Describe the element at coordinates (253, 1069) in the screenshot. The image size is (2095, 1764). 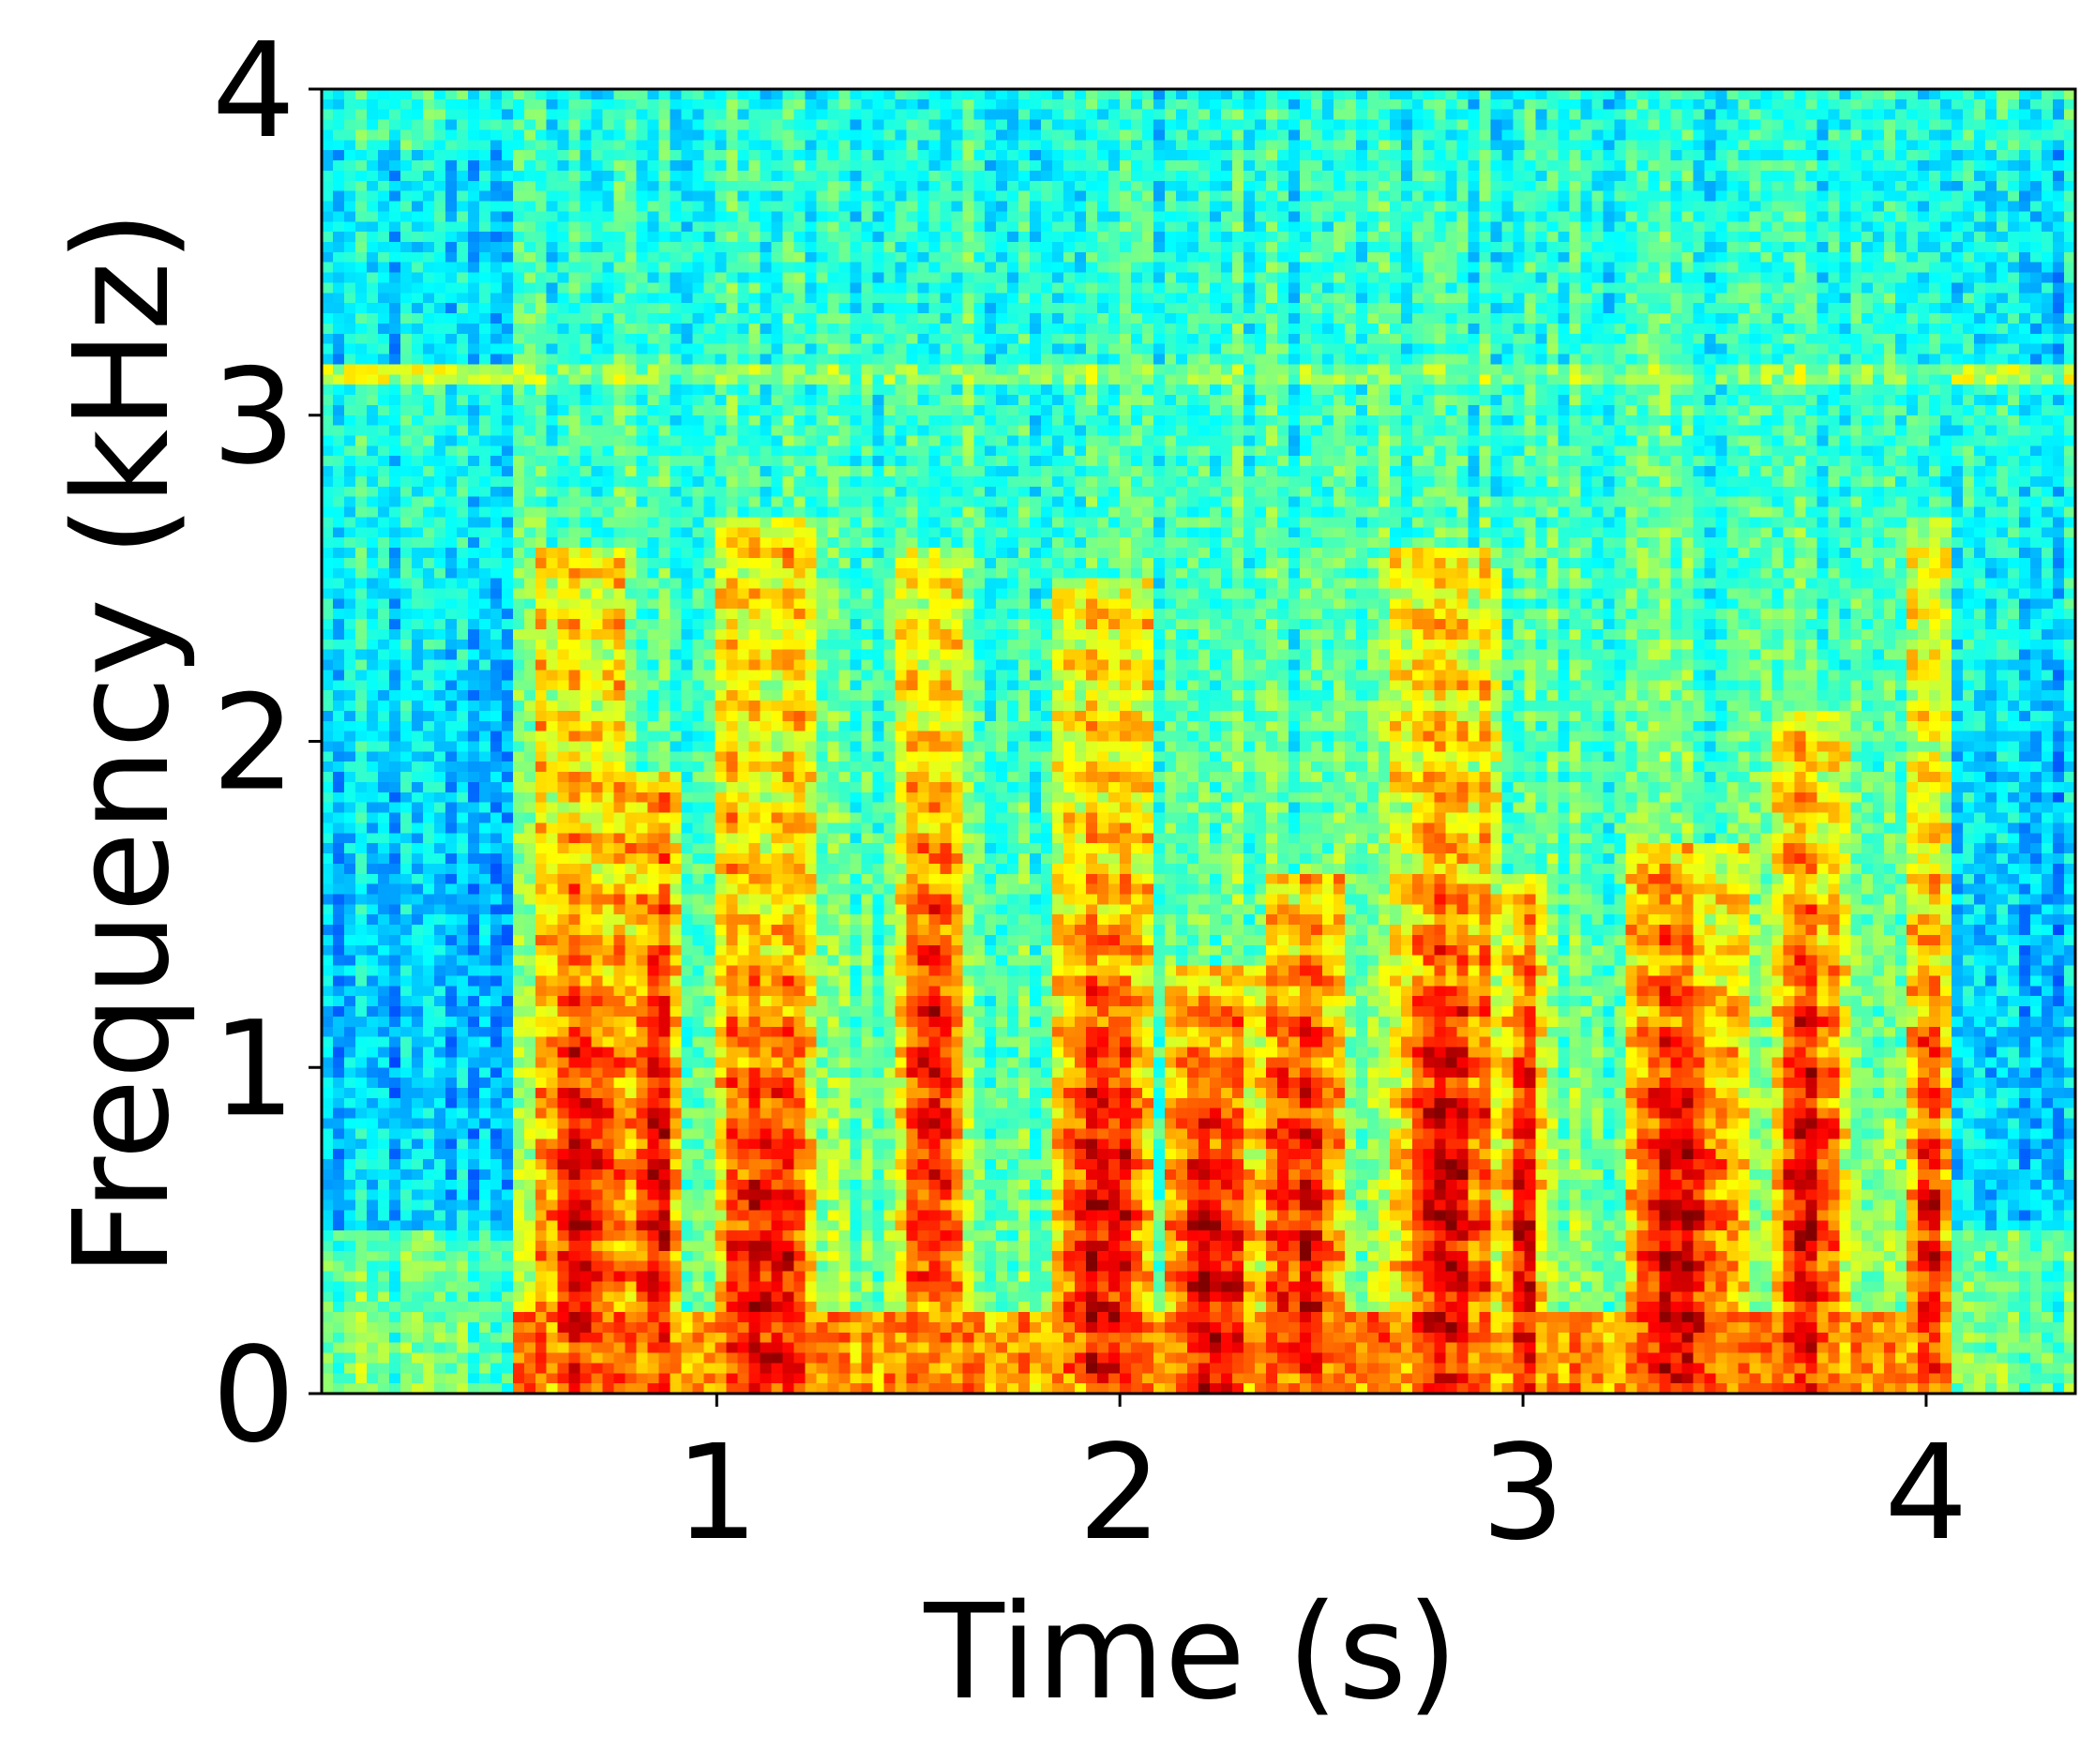
I see `y-tick-label: 1` at that location.